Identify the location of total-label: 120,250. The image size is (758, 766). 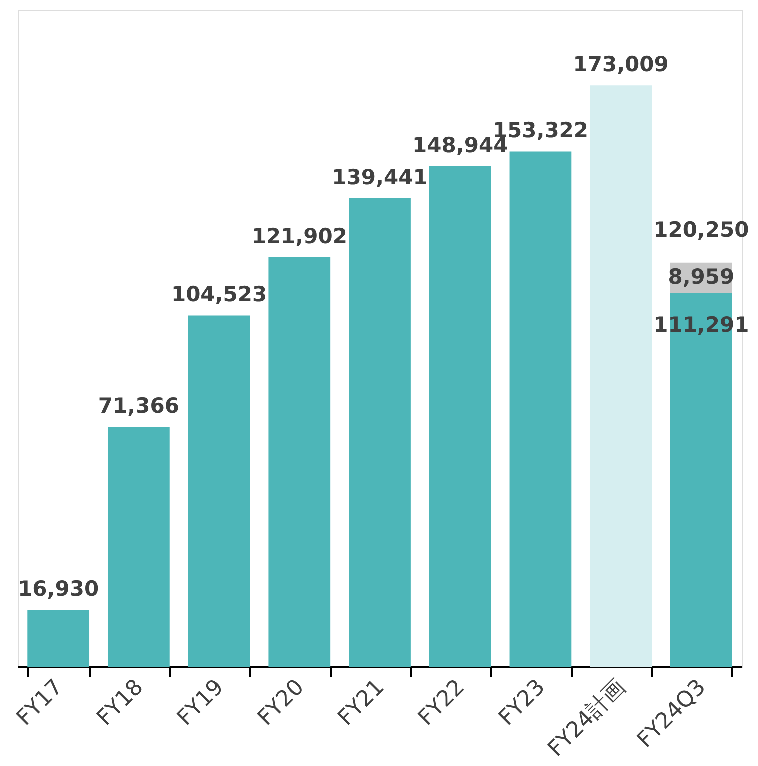
(702, 230).